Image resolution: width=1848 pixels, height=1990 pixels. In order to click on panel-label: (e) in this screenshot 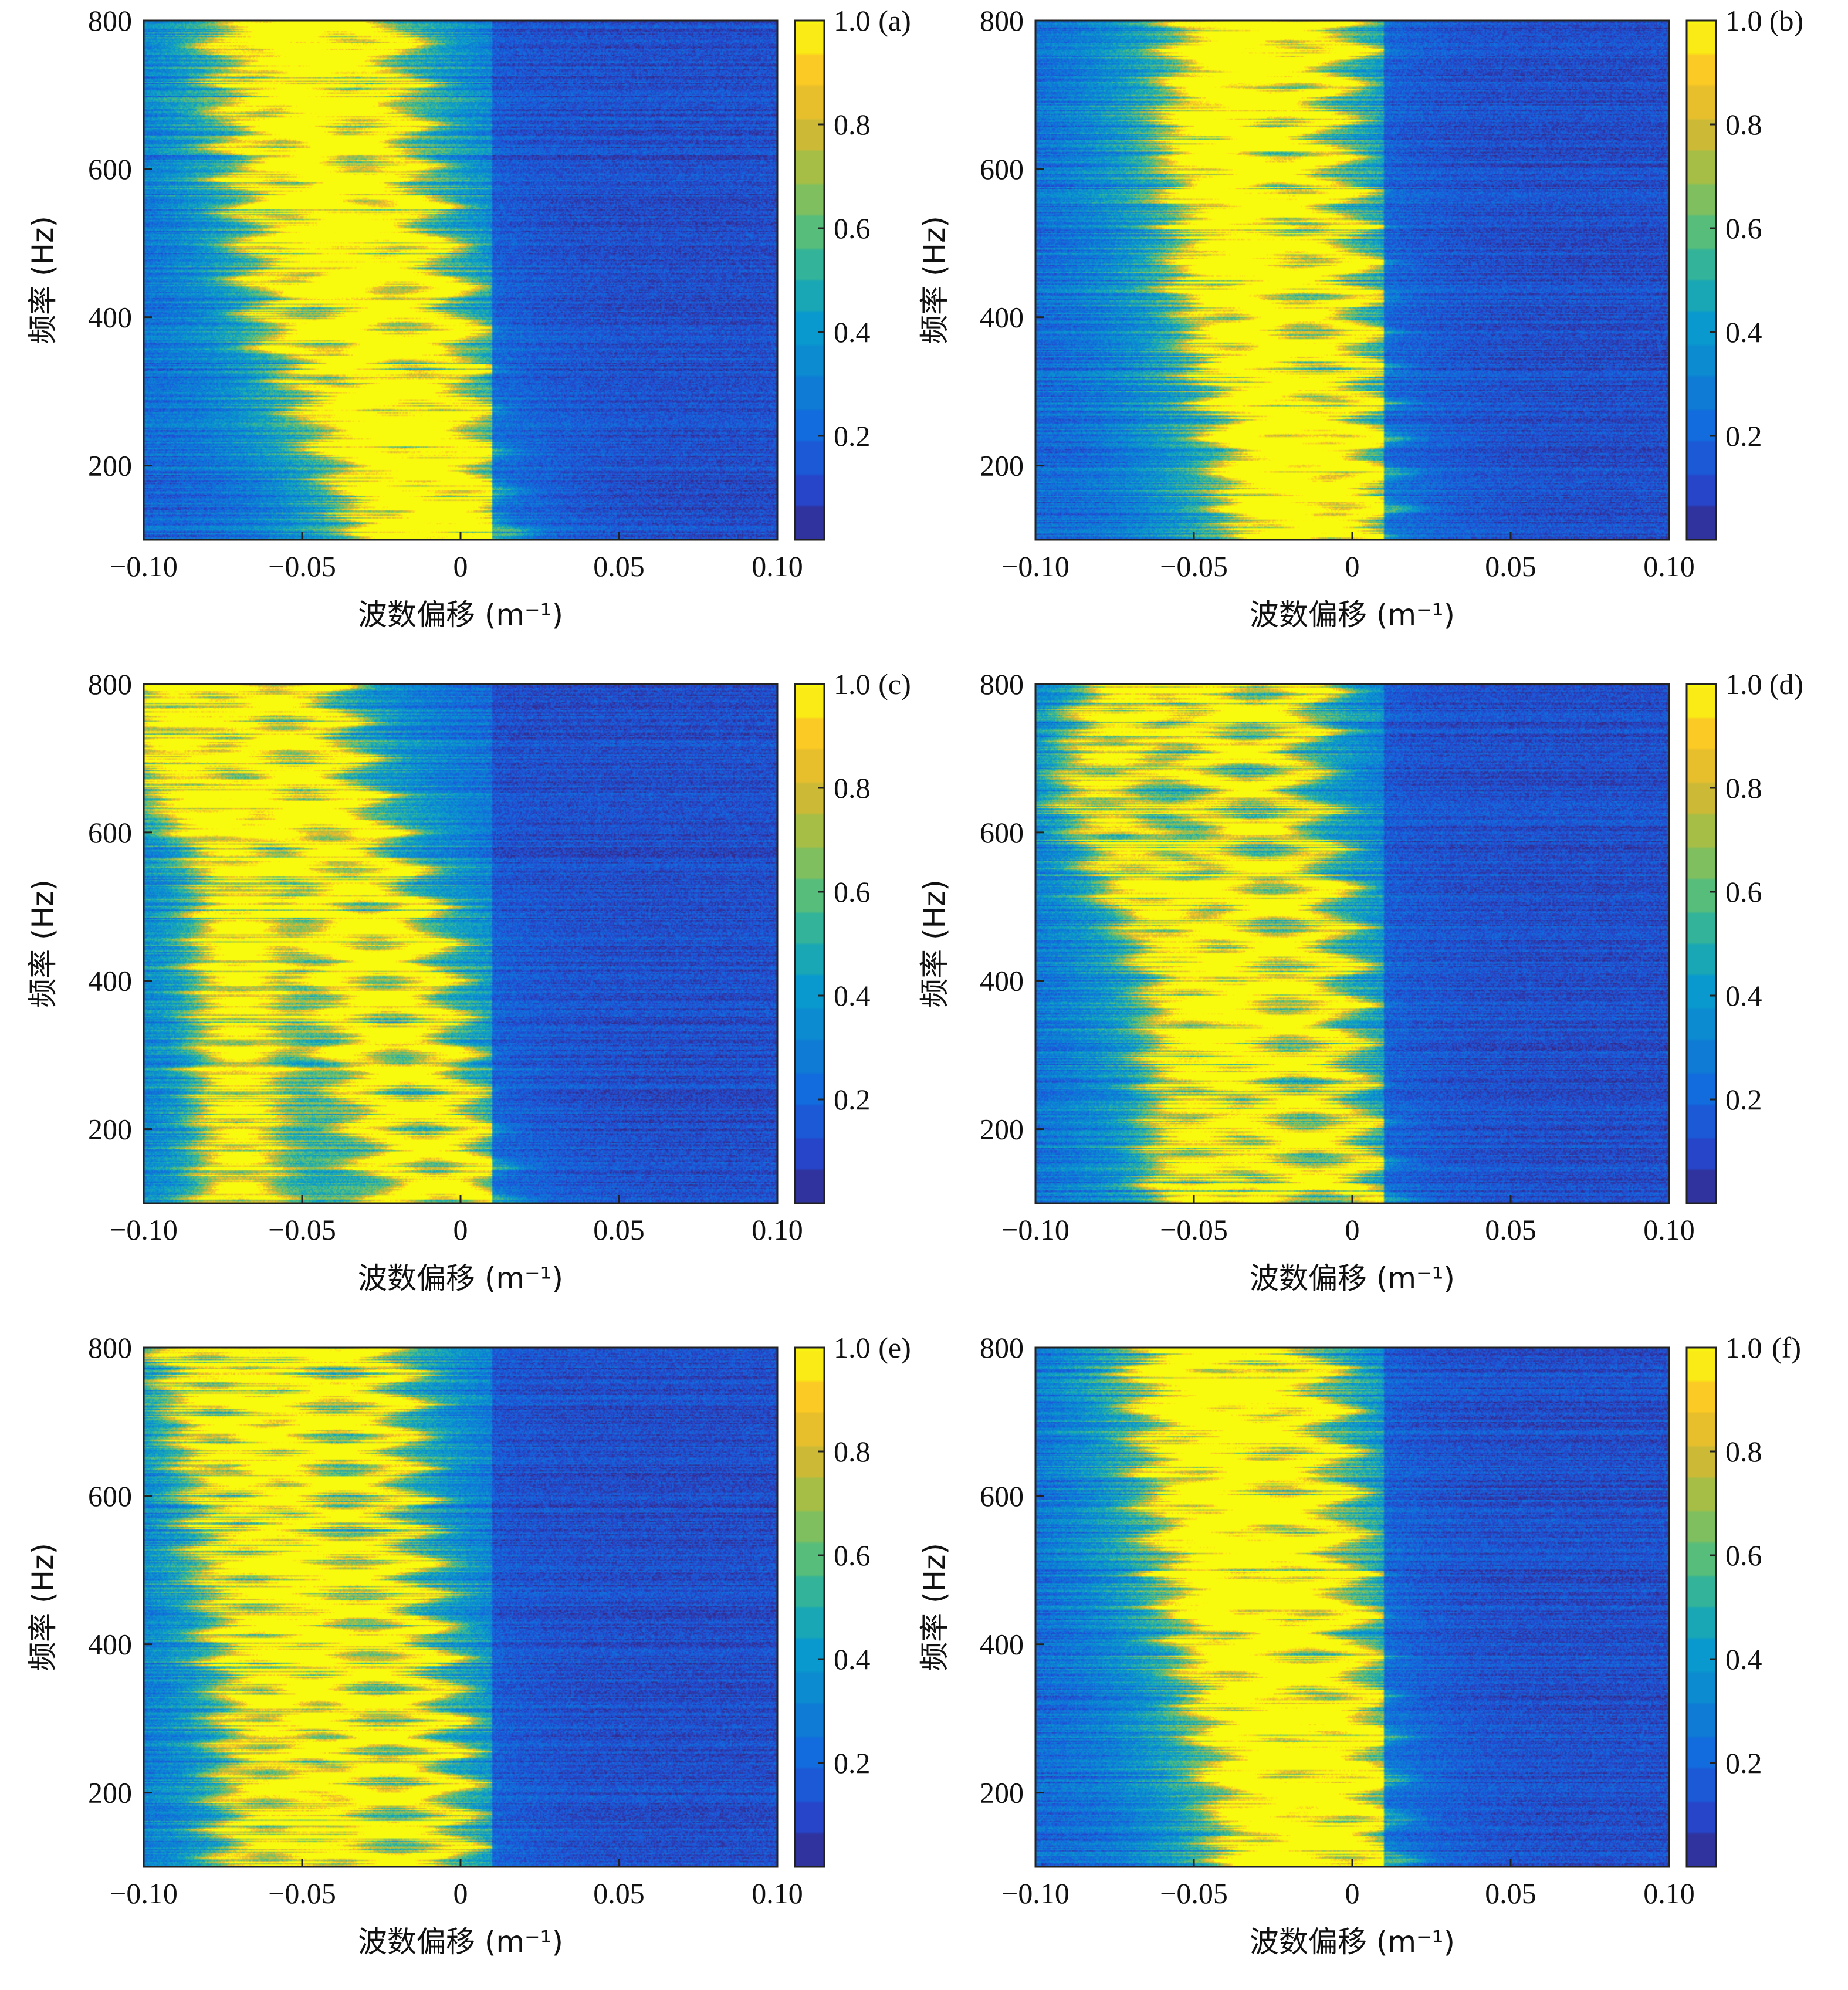, I will do `click(895, 1347)`.